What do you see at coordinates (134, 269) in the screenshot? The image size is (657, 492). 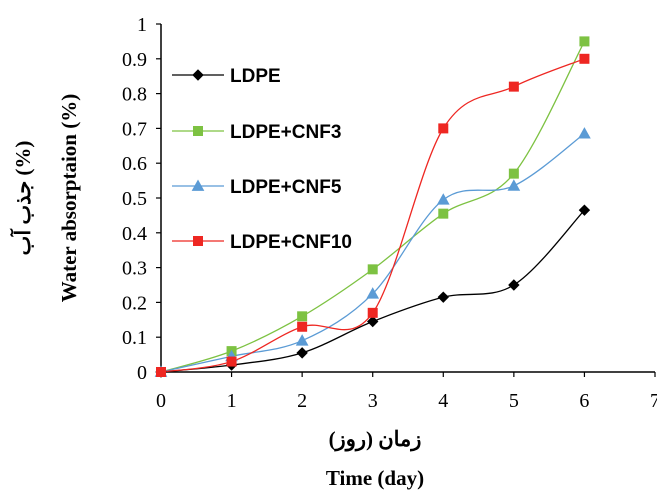 I see `y-tick-label: 0.3` at bounding box center [134, 269].